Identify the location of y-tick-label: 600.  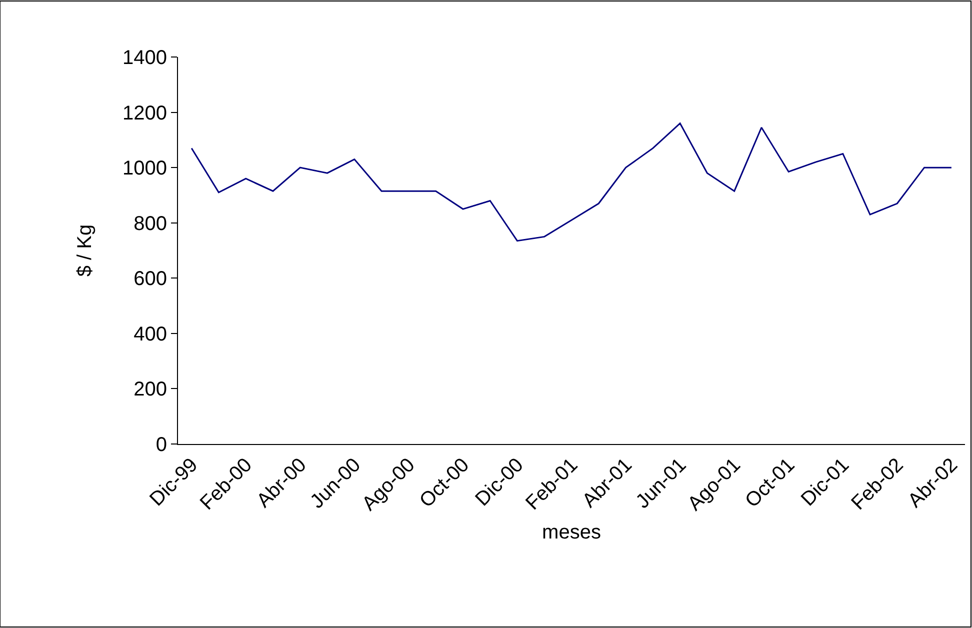
(150, 279).